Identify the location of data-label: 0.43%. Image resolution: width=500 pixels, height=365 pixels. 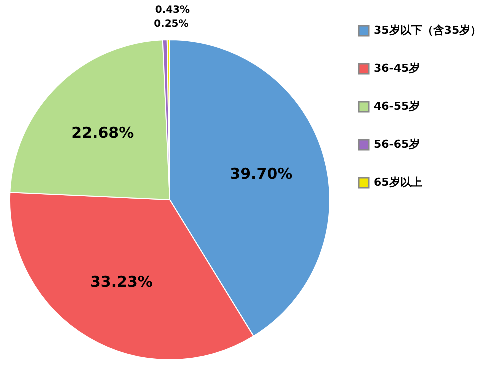
(172, 10).